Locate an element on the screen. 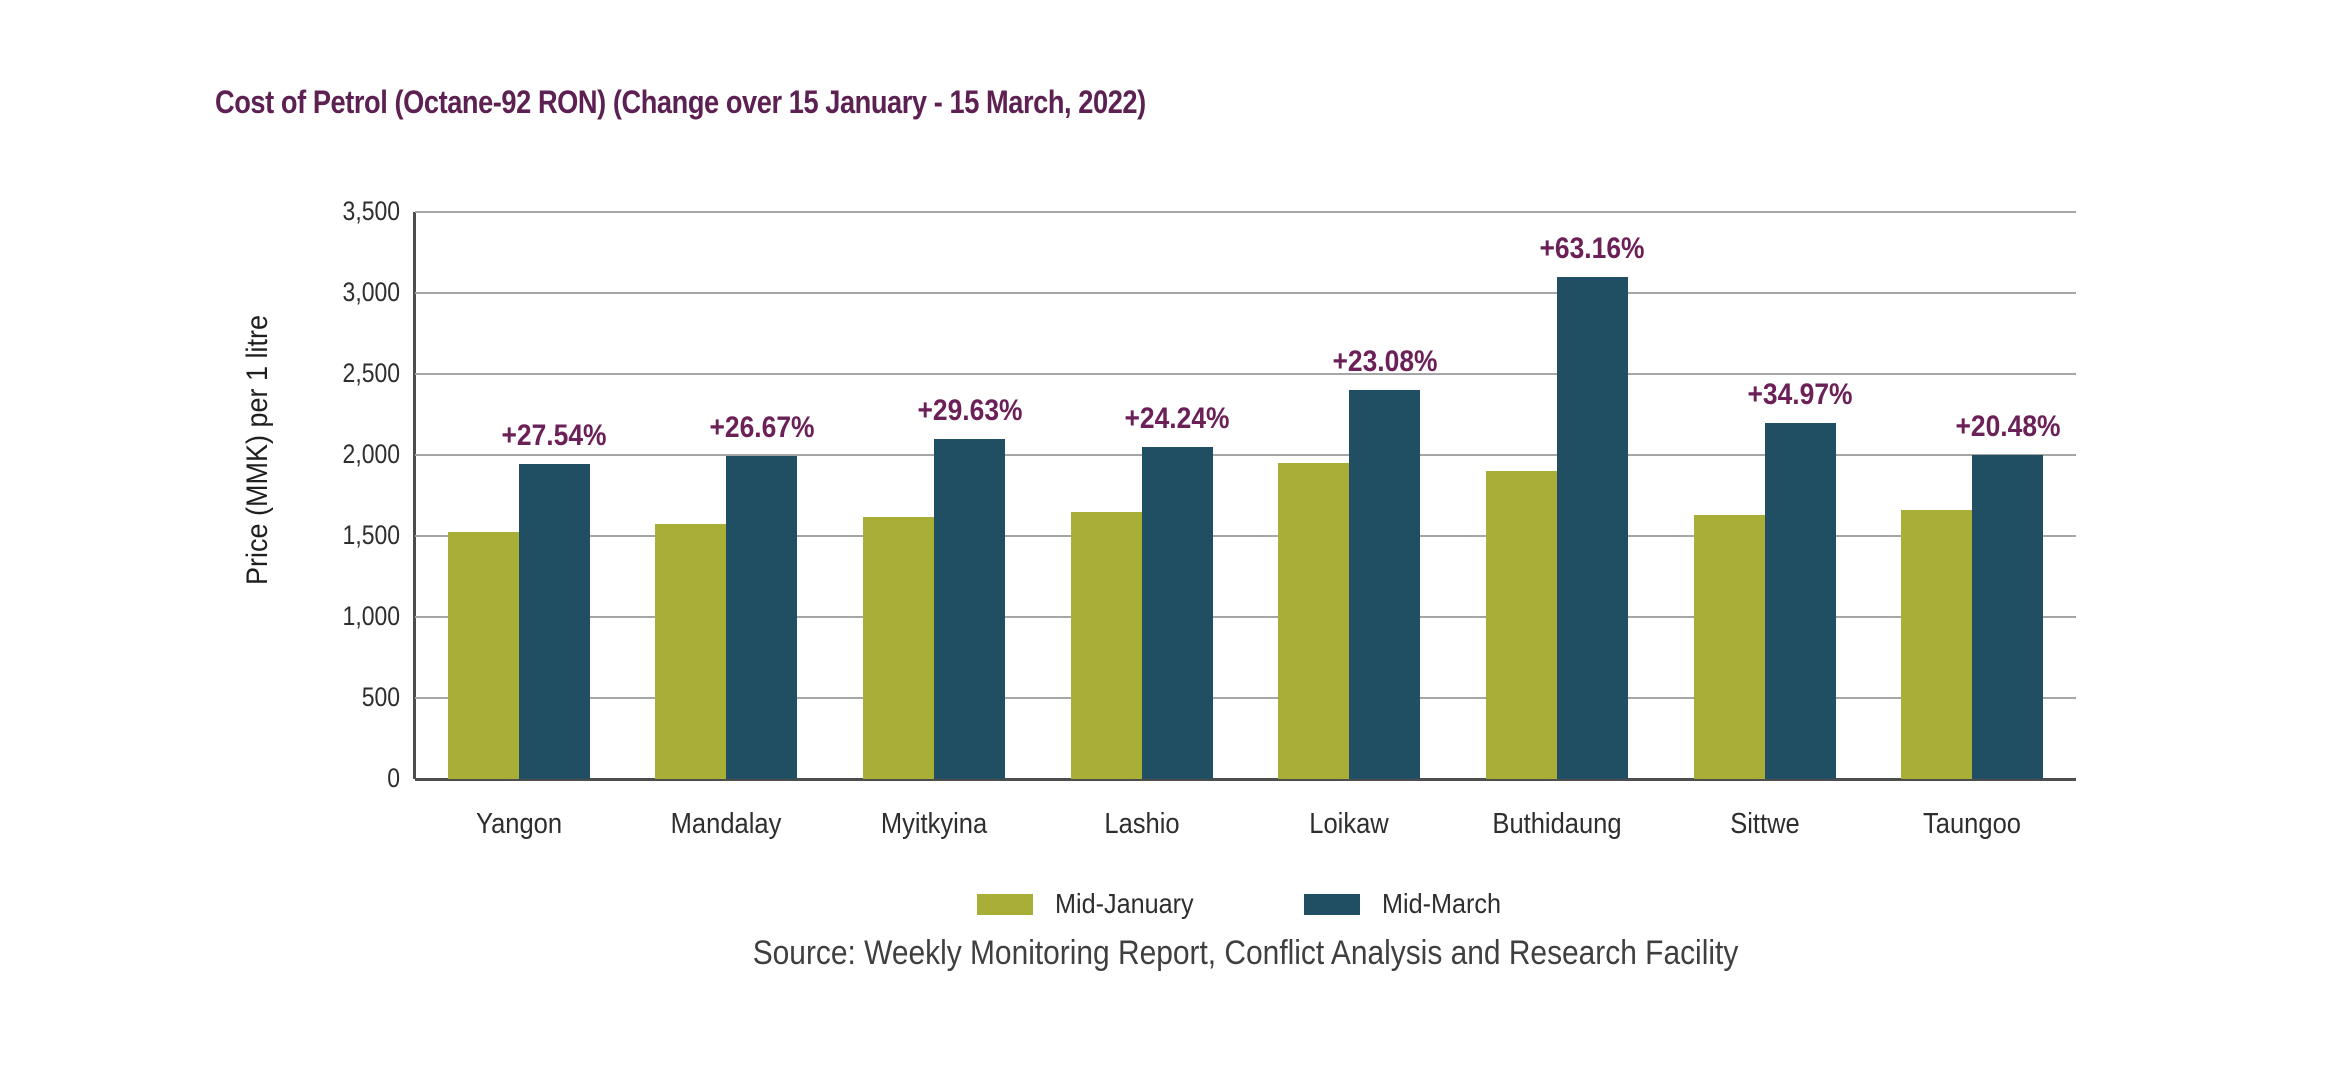  bar-mid-march-taungoo is located at coordinates (2008, 617).